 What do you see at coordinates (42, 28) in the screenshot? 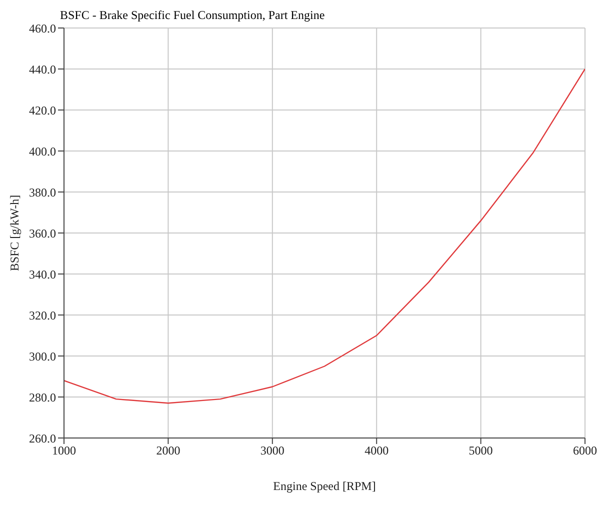
I see `y-tick-label: 460.0` at bounding box center [42, 28].